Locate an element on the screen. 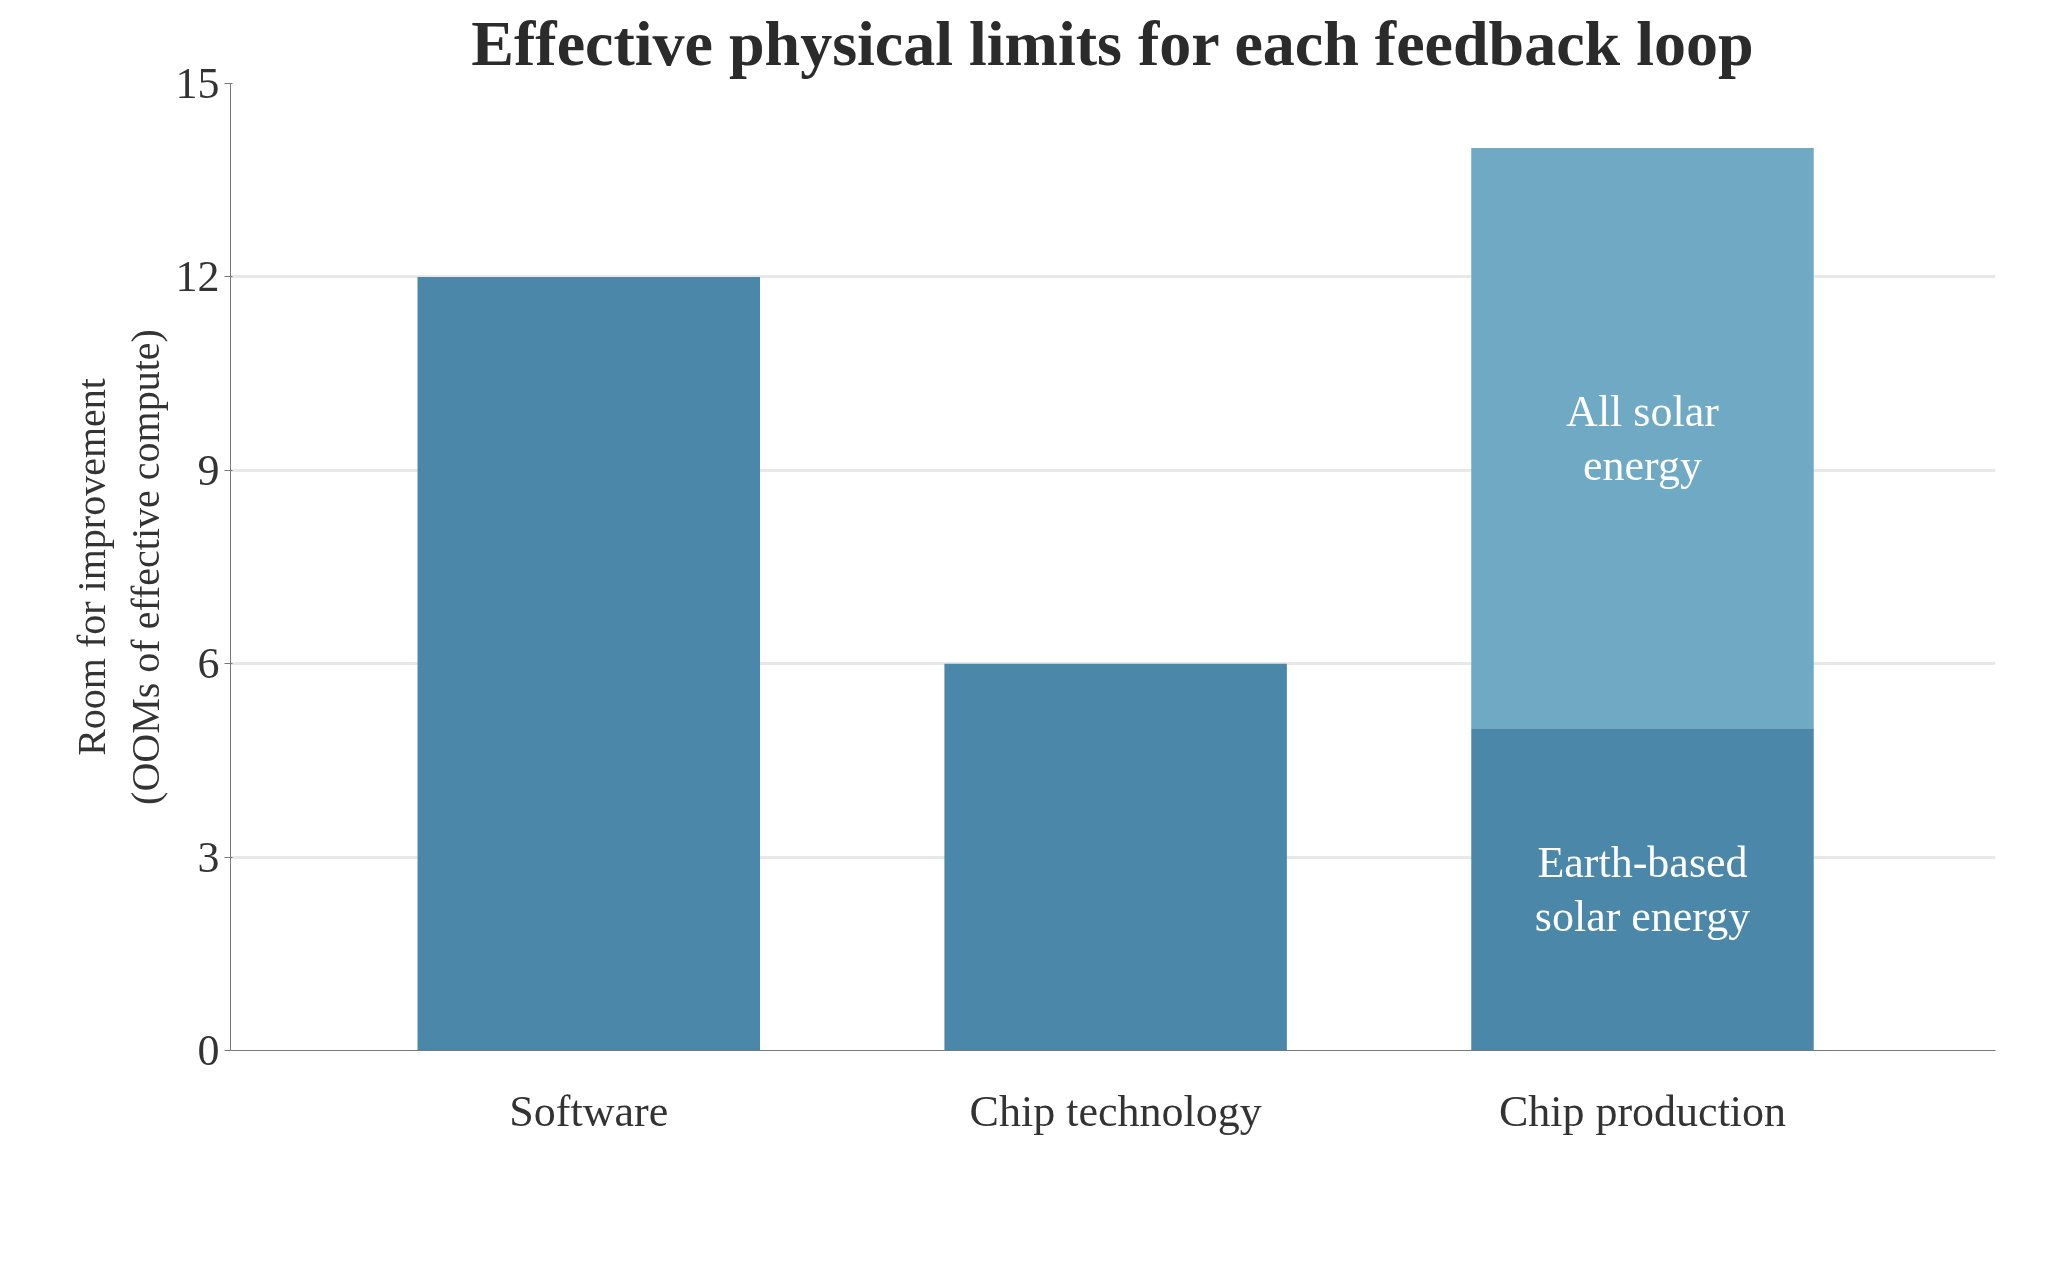 This screenshot has width=2048, height=1283. series-label: Earth-based solar energy is located at coordinates (1642, 889).